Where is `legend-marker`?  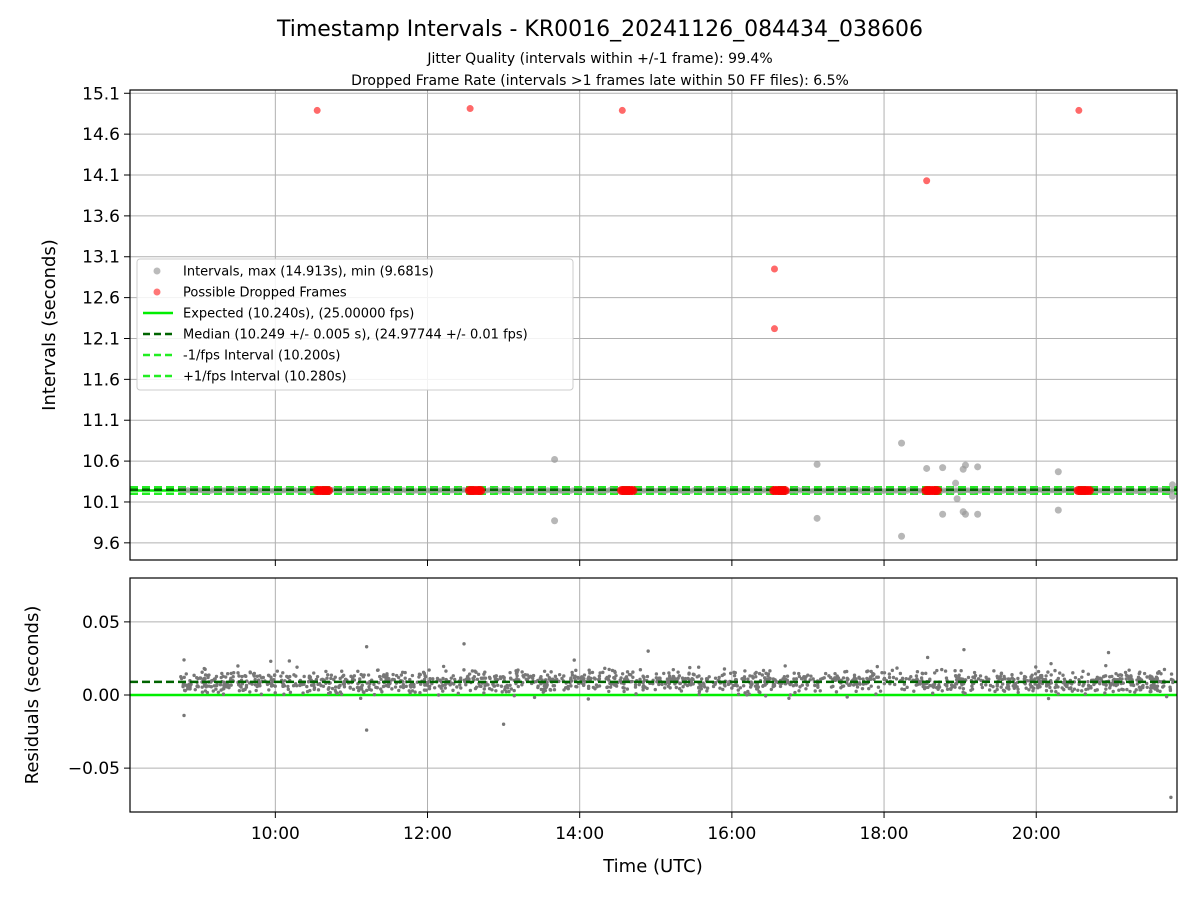 legend-marker is located at coordinates (157, 271).